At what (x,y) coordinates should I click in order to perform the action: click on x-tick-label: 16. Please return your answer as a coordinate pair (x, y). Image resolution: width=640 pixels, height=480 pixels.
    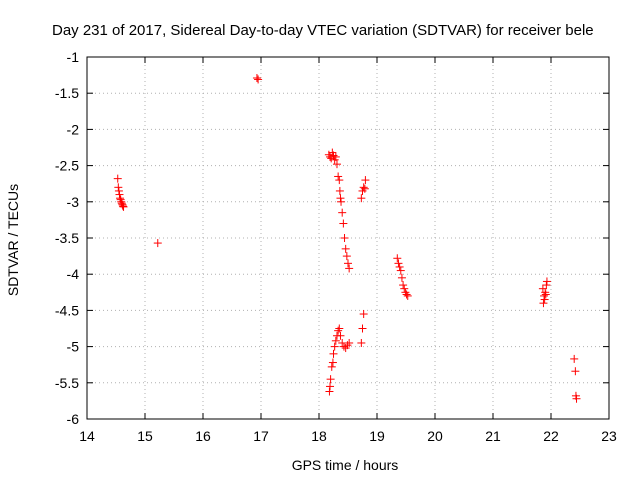
    Looking at the image, I should click on (203, 436).